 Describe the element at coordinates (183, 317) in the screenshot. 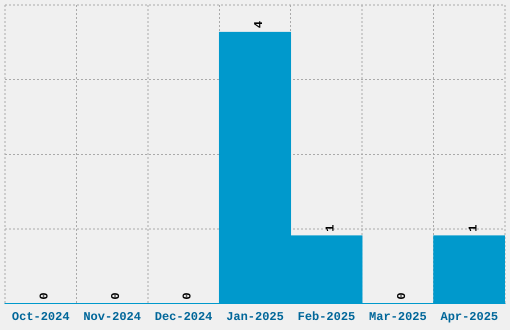

I see `x-tick-label: Dec-2024` at that location.